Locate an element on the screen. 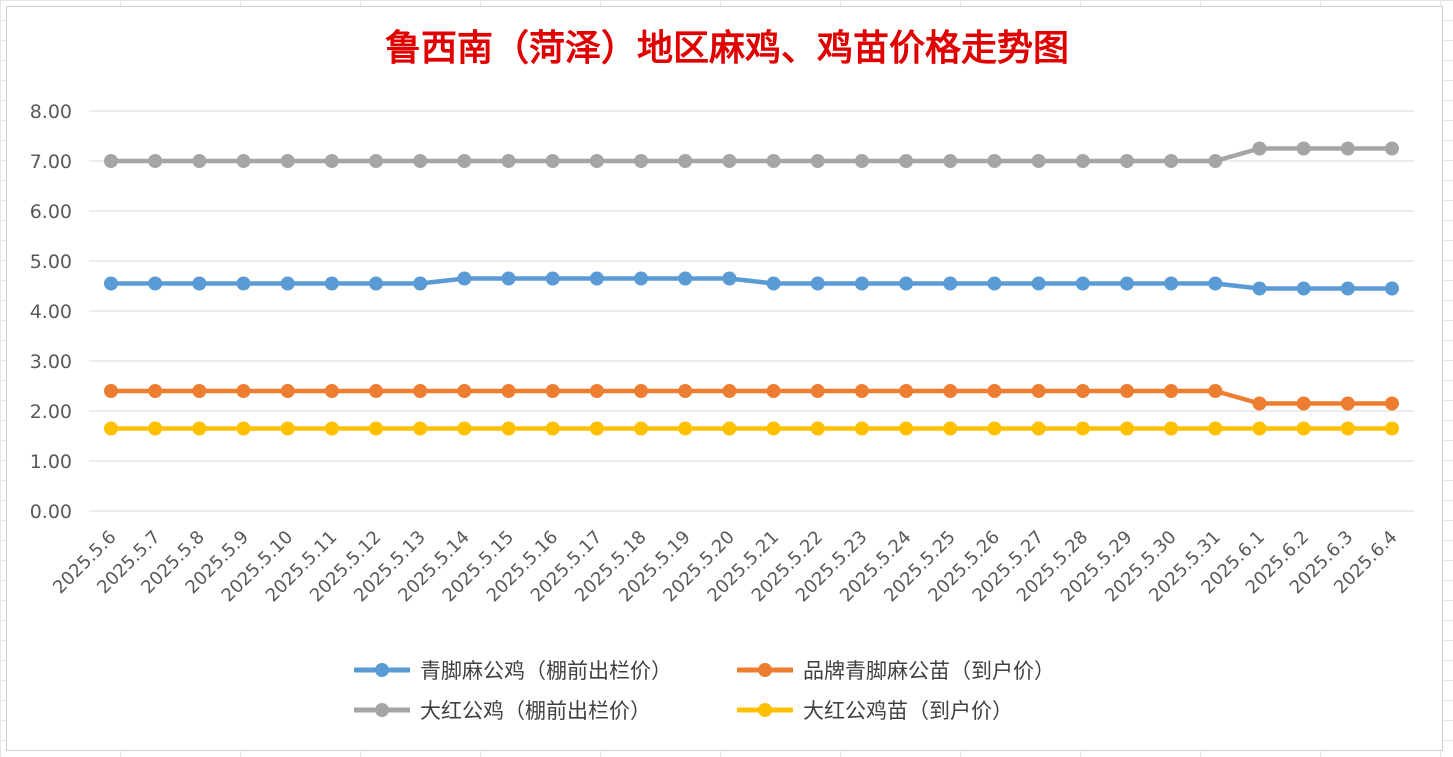  legend-label: 青脚麻公鸡（棚前出栏价） is located at coordinates (546, 671).